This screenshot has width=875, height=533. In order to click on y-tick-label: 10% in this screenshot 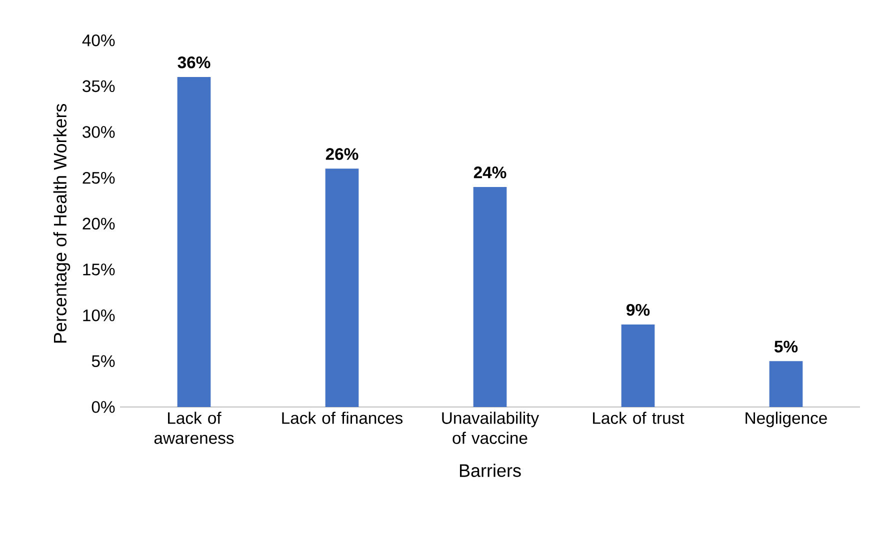, I will do `click(99, 315)`.